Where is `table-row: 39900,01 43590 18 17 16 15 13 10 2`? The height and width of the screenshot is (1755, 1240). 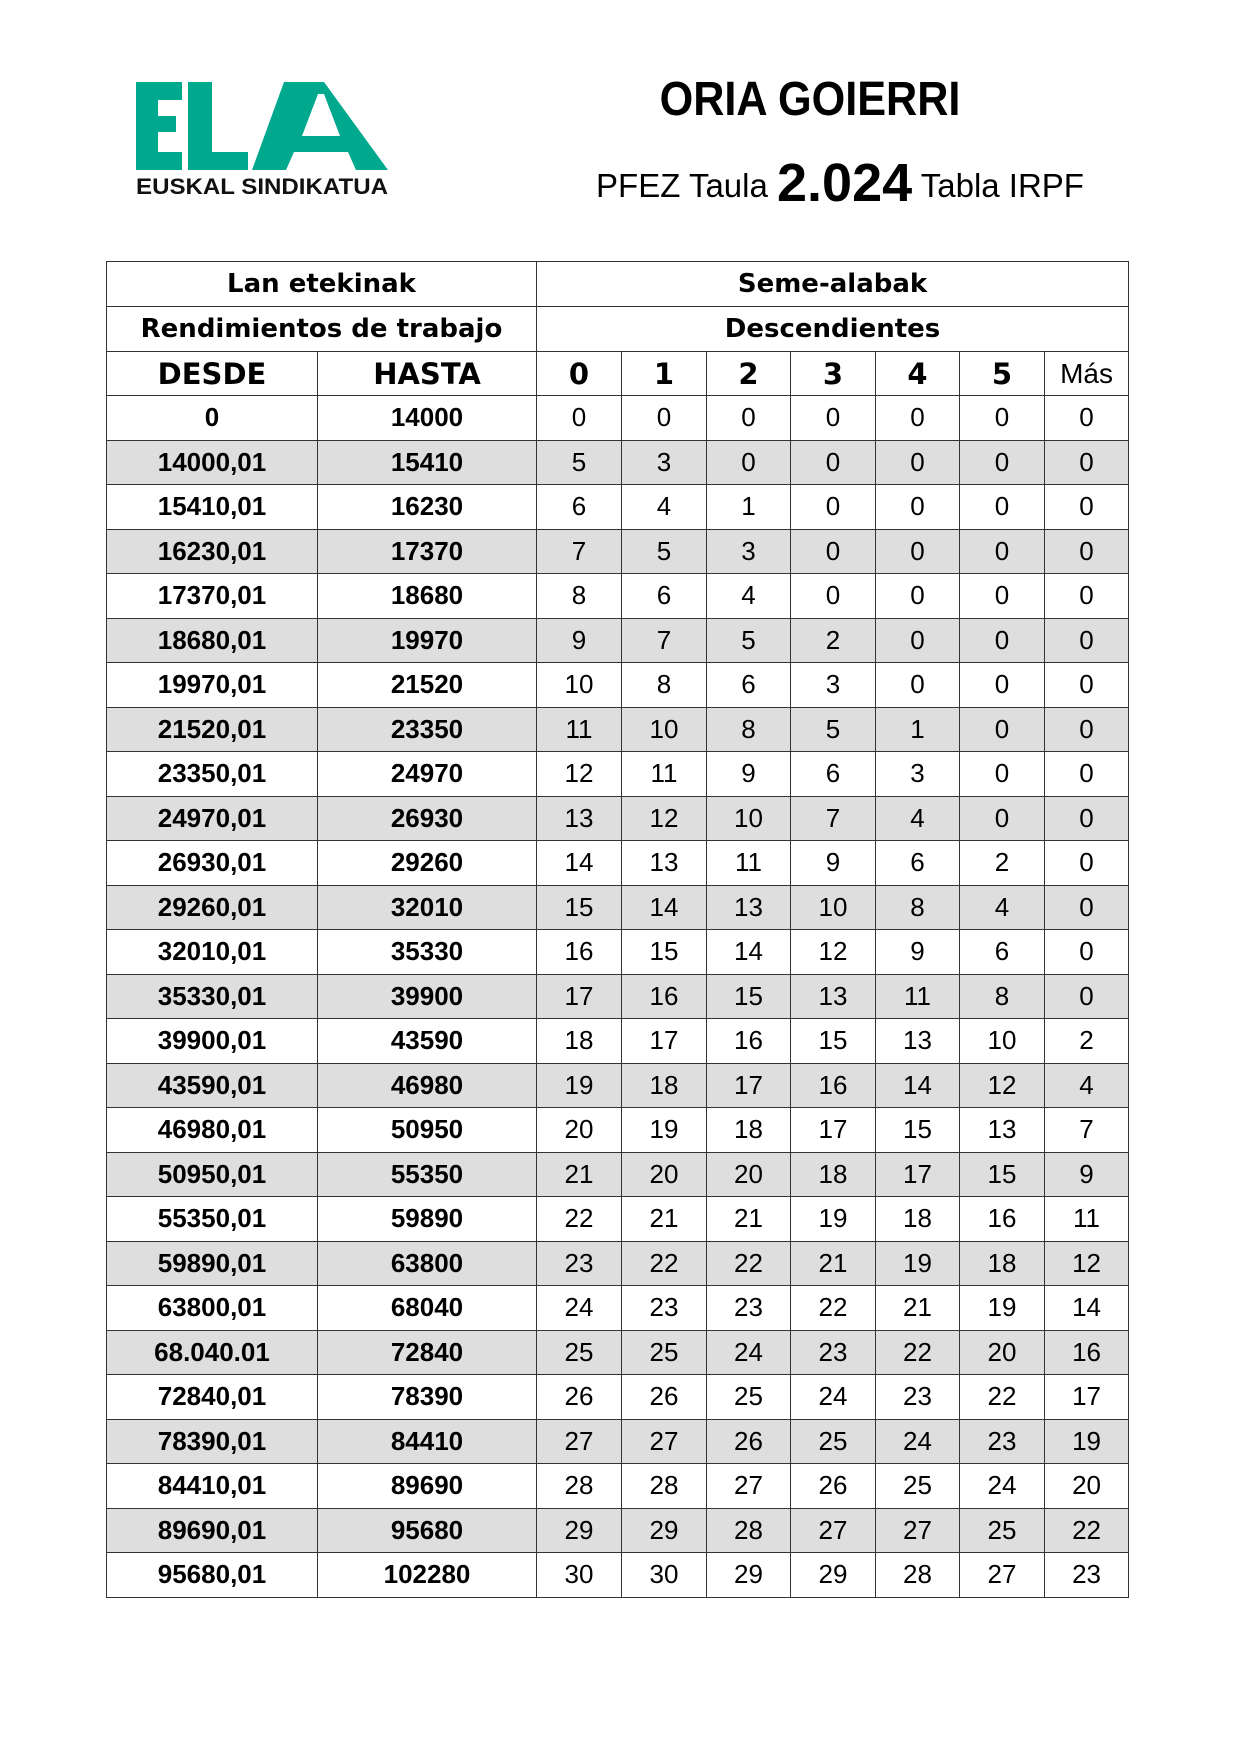
table-row: 39900,01 43590 18 17 16 15 13 10 2 is located at coordinates (618, 1041).